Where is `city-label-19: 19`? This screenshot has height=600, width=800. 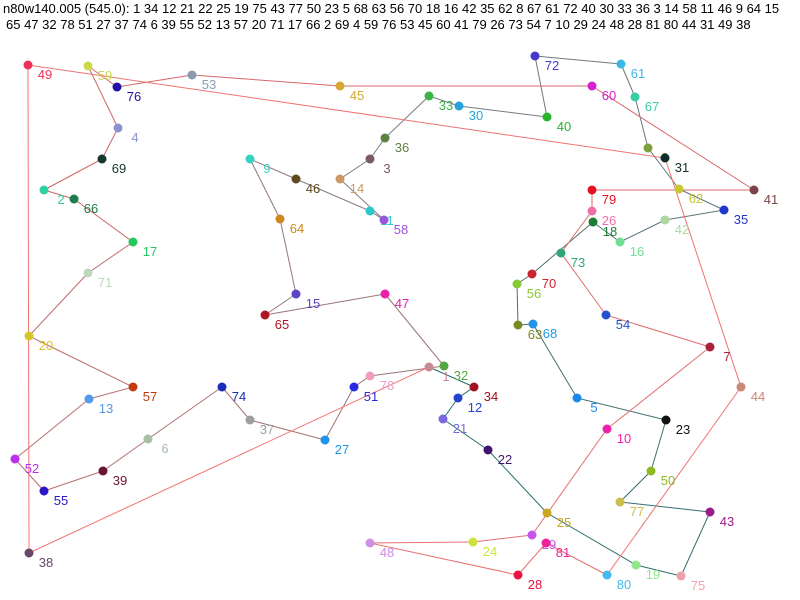
city-label-19: 19 is located at coordinates (653, 574).